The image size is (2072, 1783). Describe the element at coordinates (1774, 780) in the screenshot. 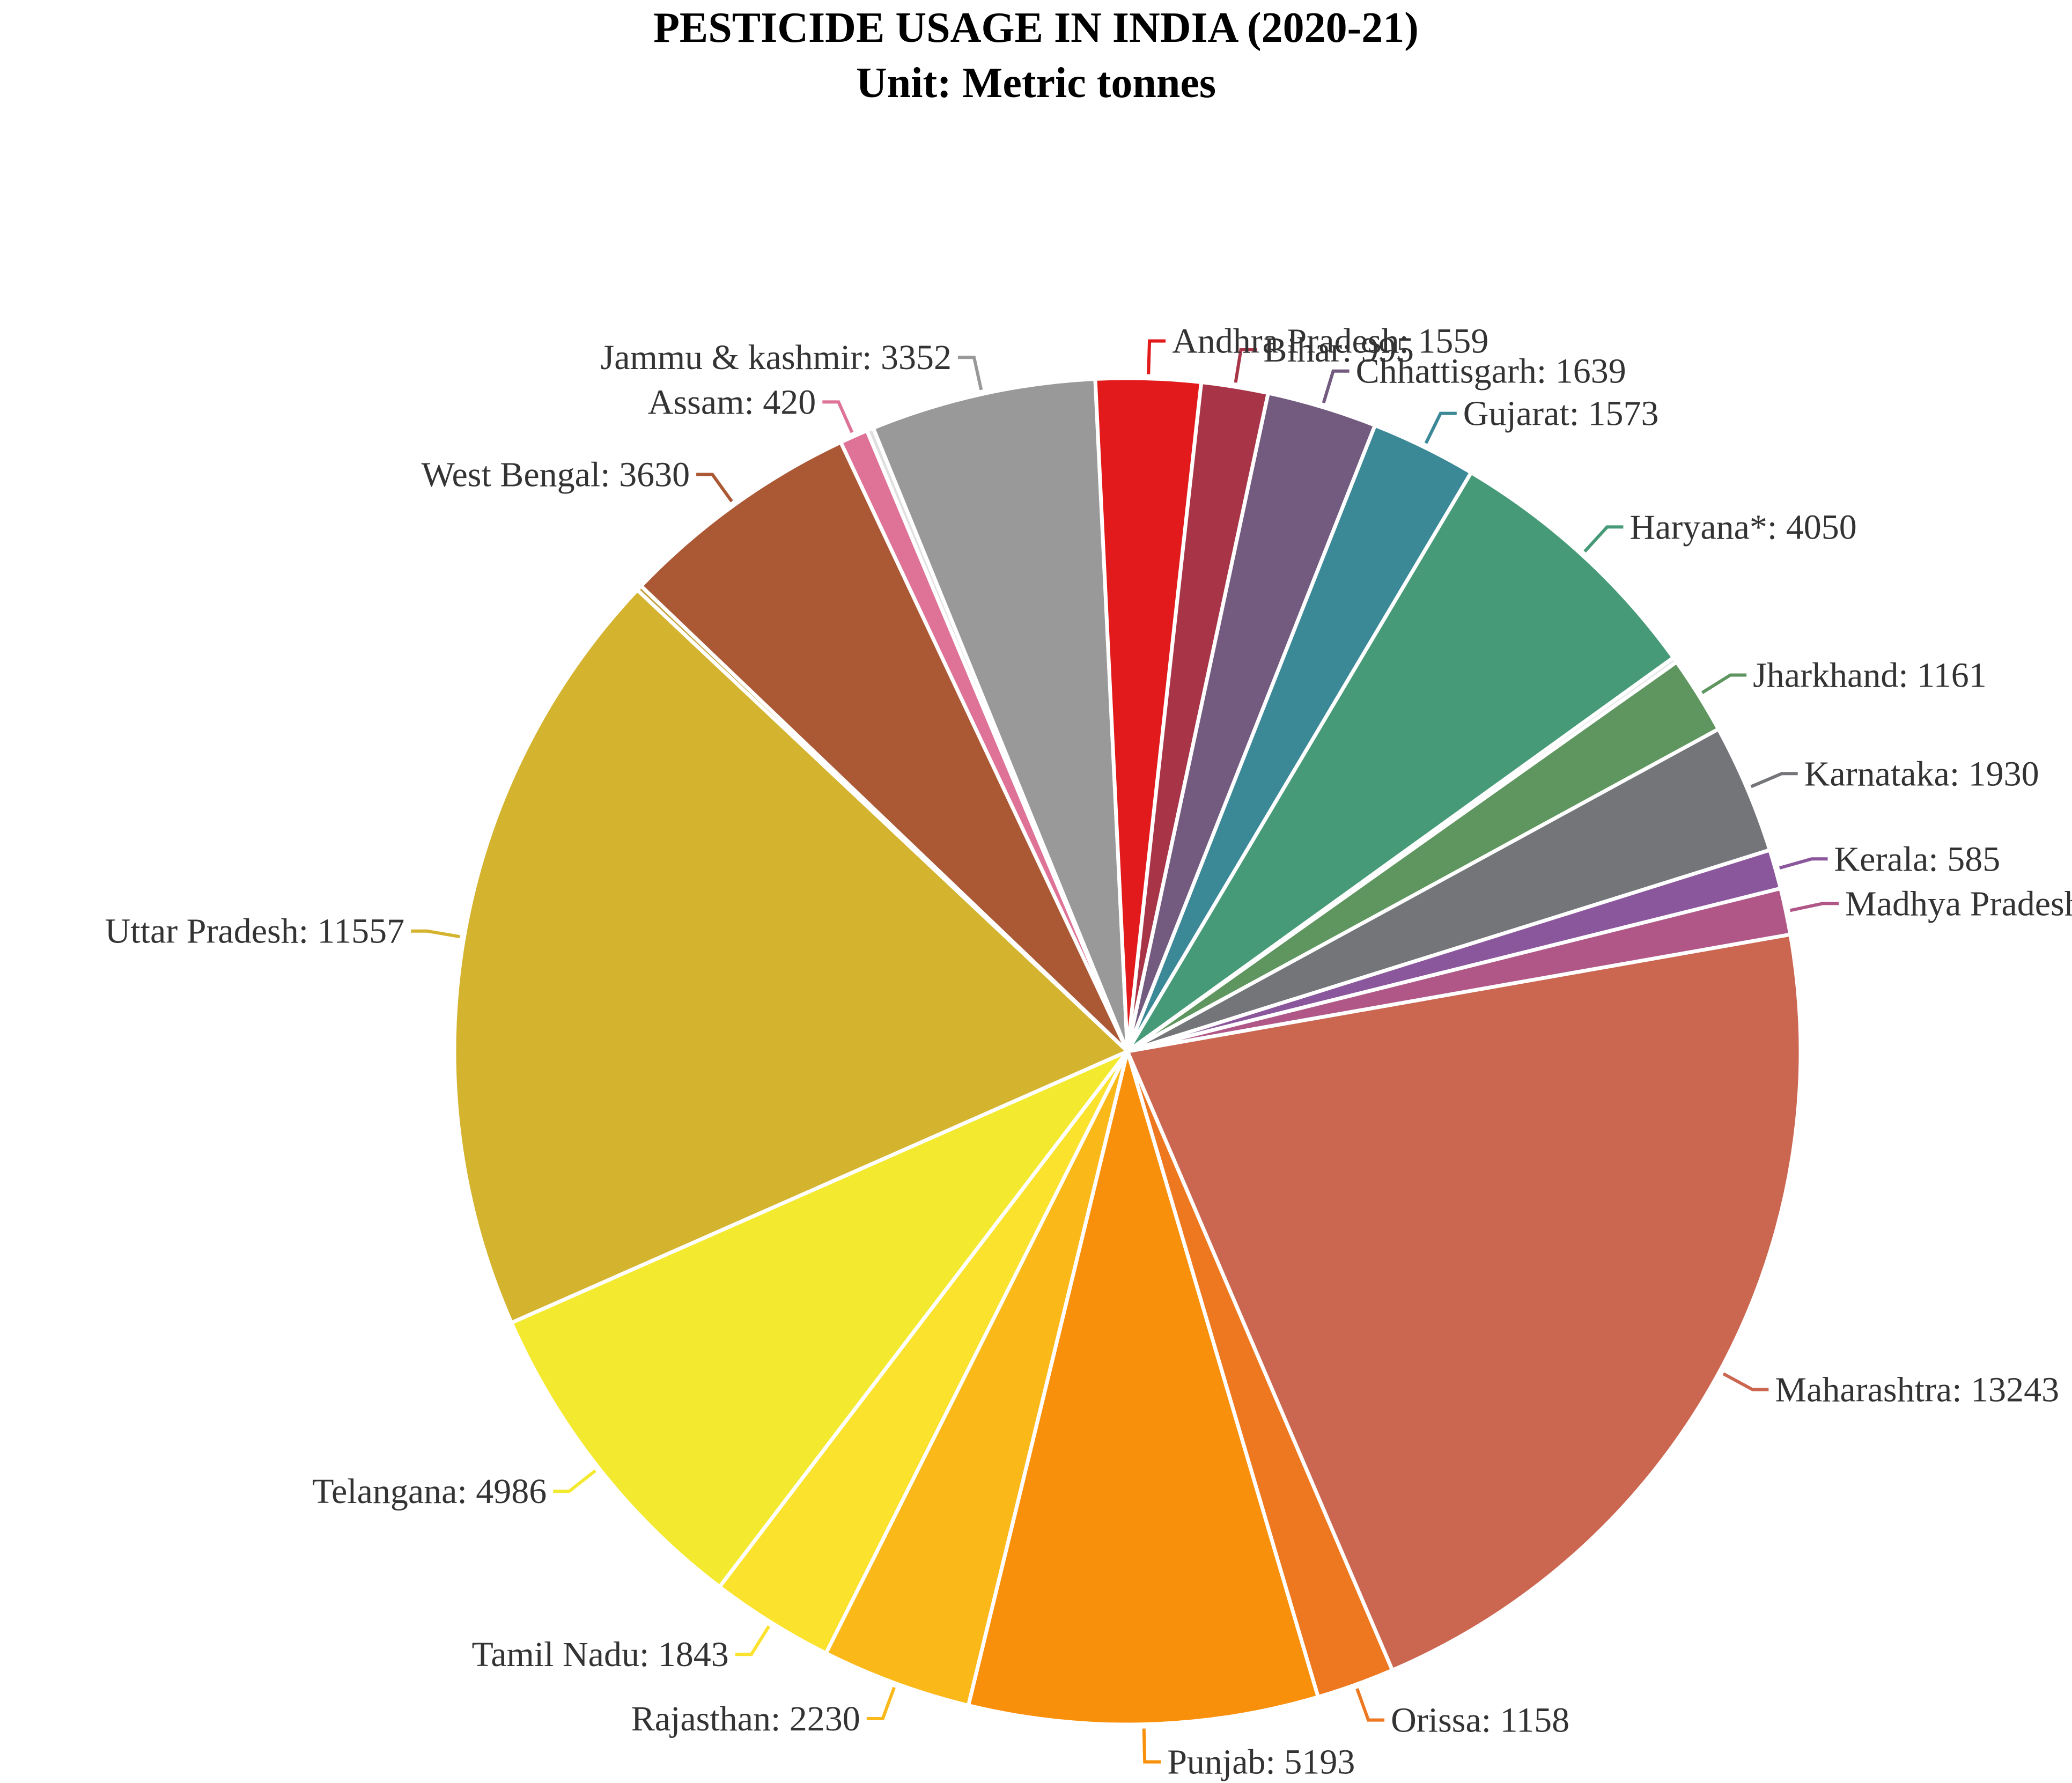

I see `leader-line-karnataka` at that location.